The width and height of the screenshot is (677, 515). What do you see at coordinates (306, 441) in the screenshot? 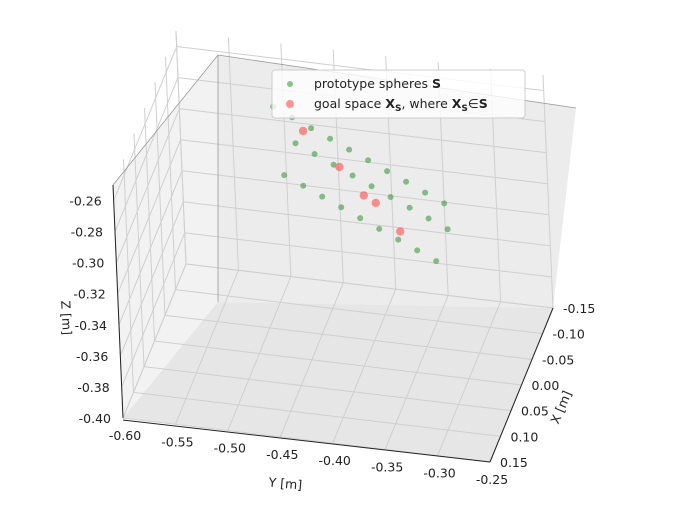
I see `y-axis-line` at bounding box center [306, 441].